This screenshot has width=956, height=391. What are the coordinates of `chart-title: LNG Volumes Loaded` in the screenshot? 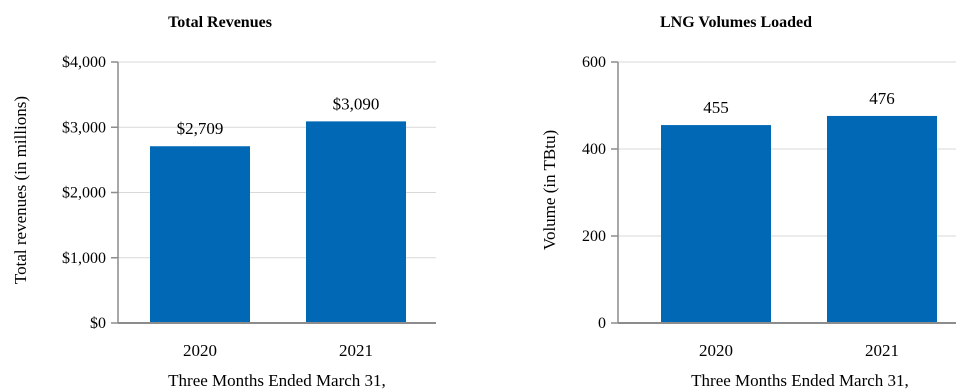 It's located at (736, 22).